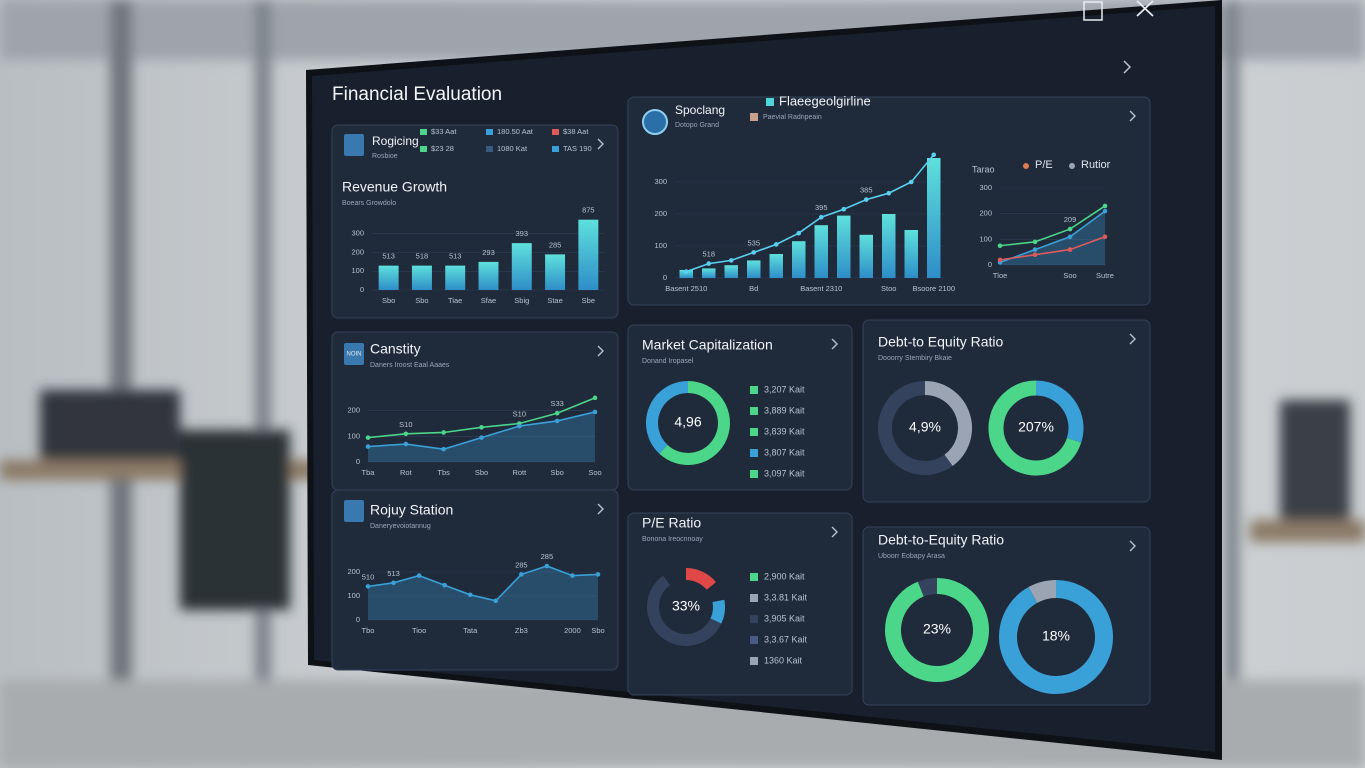  What do you see at coordinates (786, 639) in the screenshot?
I see `legend-label: 3,3.67 Kait` at bounding box center [786, 639].